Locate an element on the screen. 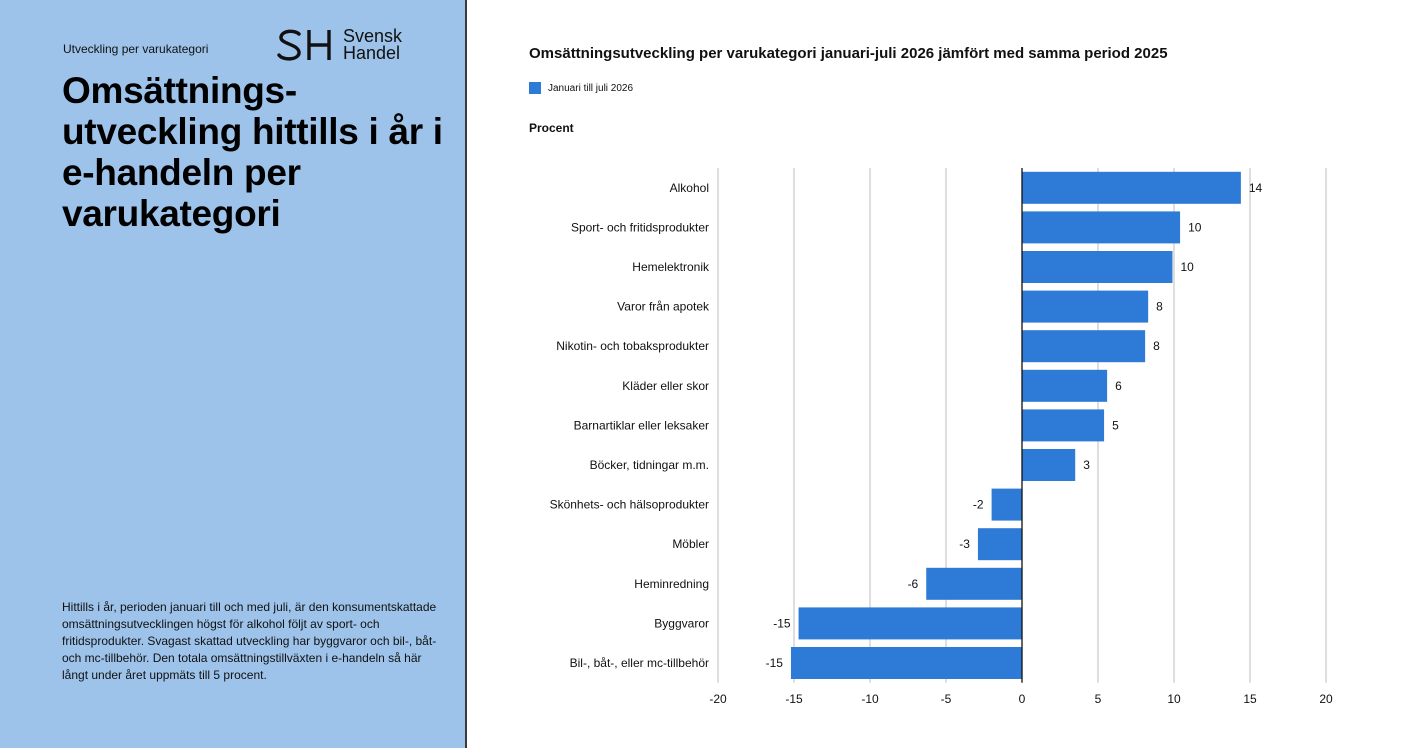  logo-wordmark: Svensk Handel is located at coordinates (373, 44).